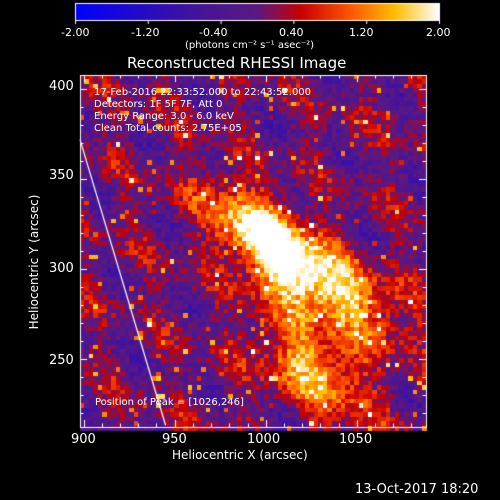 This screenshot has height=500, width=500. Describe the element at coordinates (61, 86) in the screenshot. I see `ytick-label: 400` at that location.